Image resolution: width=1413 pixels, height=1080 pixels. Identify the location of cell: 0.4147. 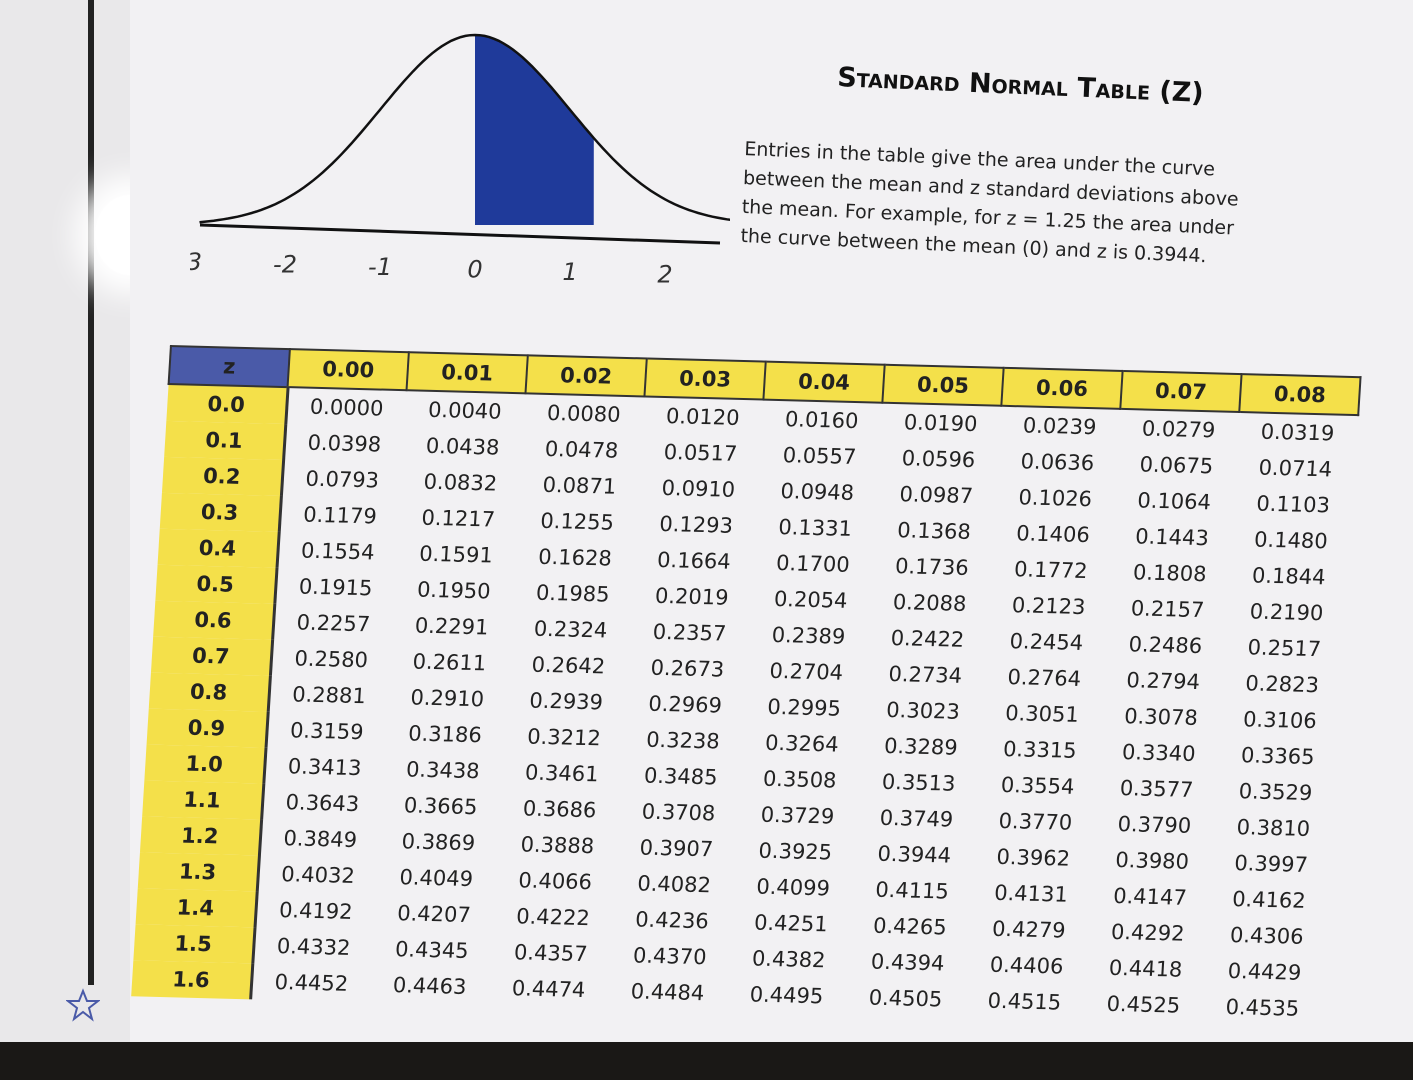
(1150, 896).